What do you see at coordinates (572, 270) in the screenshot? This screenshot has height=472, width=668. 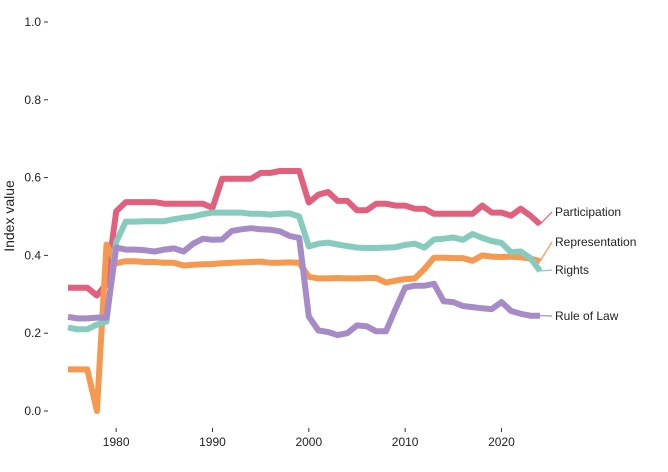 I see `series-label-rights: Rights` at bounding box center [572, 270].